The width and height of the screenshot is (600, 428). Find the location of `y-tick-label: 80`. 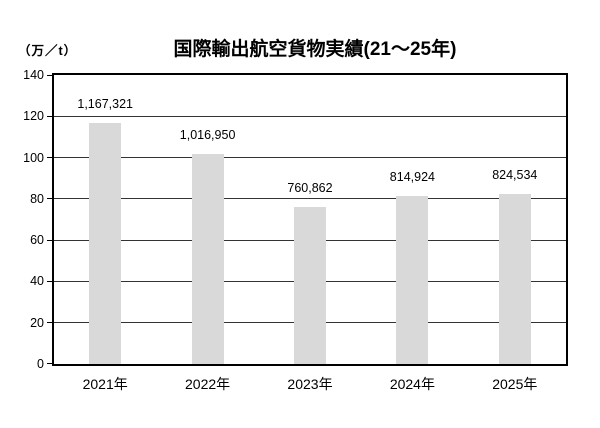

y-tick-label: 80 is located at coordinates (37, 198).